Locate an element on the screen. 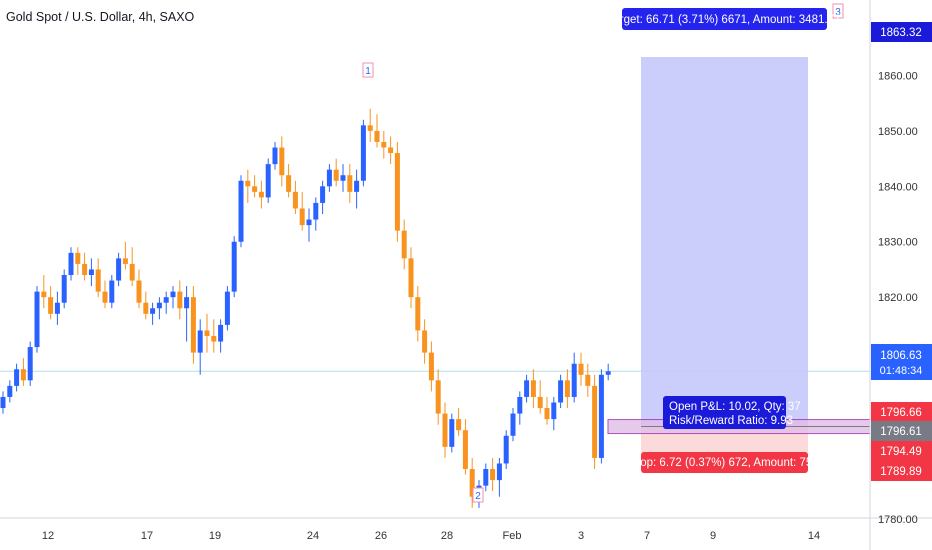 The image size is (932, 550). x-tick-label: 14 is located at coordinates (814, 536).